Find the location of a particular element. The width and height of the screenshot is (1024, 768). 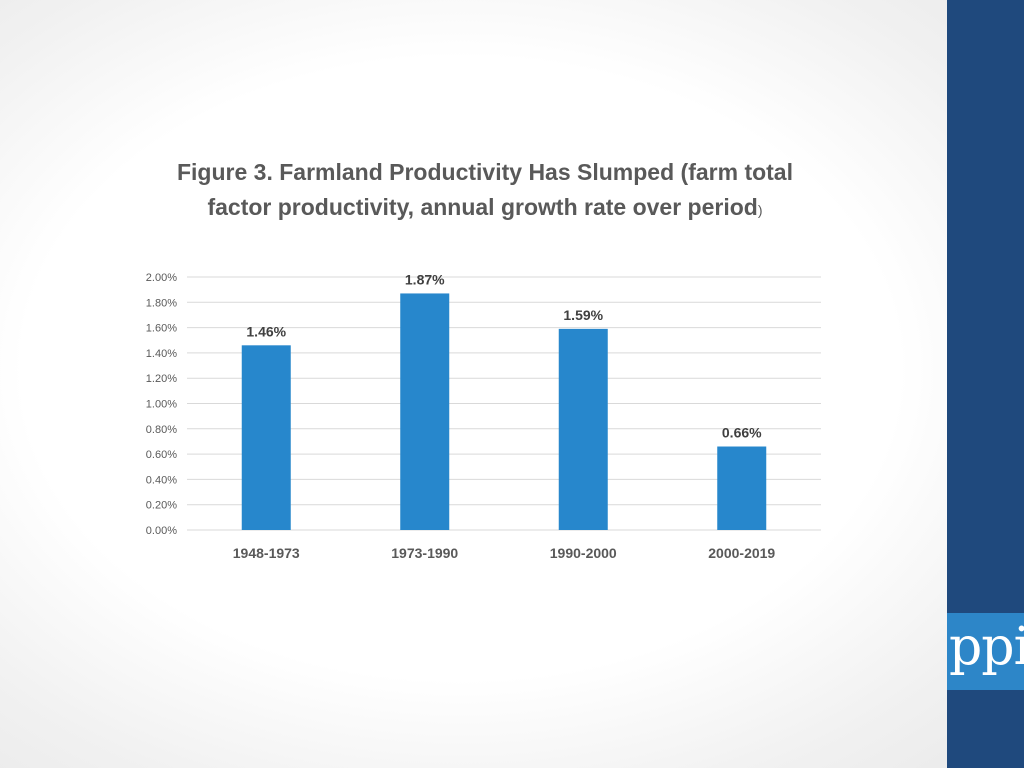

y-tick-label: 1.80% is located at coordinates (161, 303).